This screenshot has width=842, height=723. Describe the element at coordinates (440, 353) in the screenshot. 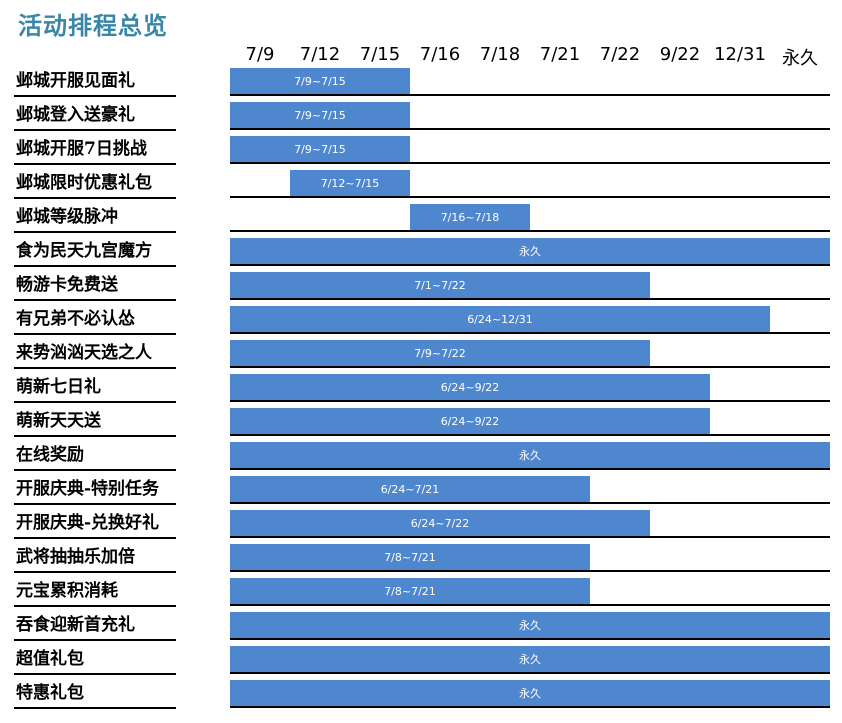

I see `schedule-bar: 7/9~7/22` at that location.